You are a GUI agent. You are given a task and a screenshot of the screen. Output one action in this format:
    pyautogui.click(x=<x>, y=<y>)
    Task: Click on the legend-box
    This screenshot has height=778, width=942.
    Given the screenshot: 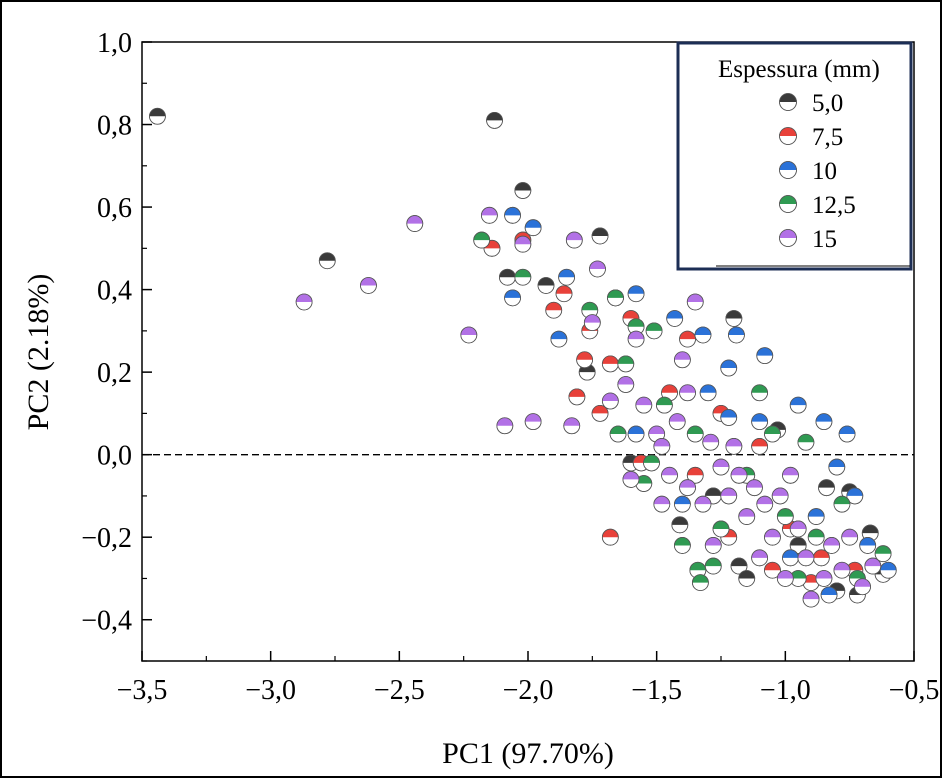 What is the action you would take?
    pyautogui.click(x=794, y=156)
    